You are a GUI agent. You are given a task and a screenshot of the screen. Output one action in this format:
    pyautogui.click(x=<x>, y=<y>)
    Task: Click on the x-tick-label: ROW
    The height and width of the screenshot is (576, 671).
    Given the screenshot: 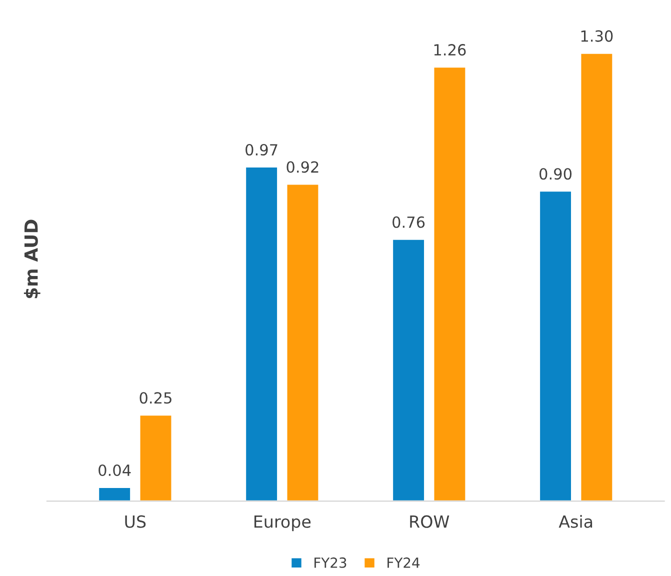 What is the action you would take?
    pyautogui.click(x=430, y=521)
    